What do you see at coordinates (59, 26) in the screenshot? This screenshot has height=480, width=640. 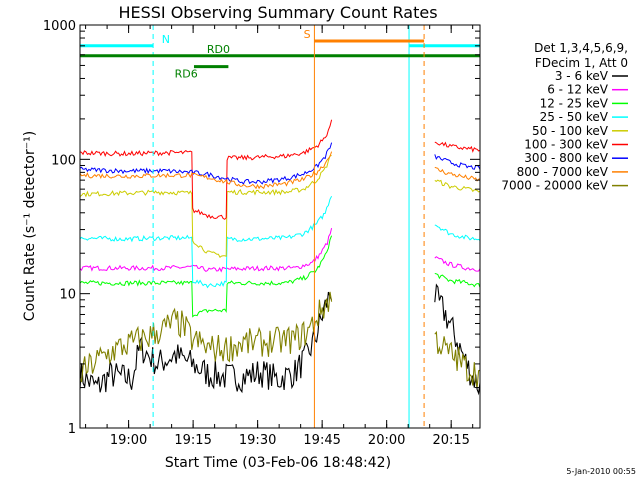 I see `y-tick-label: 1000` at bounding box center [59, 26].